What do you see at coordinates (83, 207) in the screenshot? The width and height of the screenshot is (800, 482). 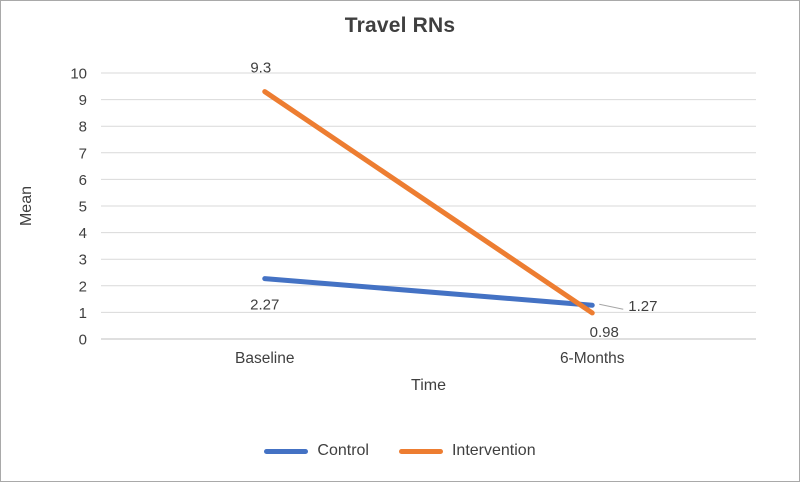 I see `y-tick-label: 5` at bounding box center [83, 207].